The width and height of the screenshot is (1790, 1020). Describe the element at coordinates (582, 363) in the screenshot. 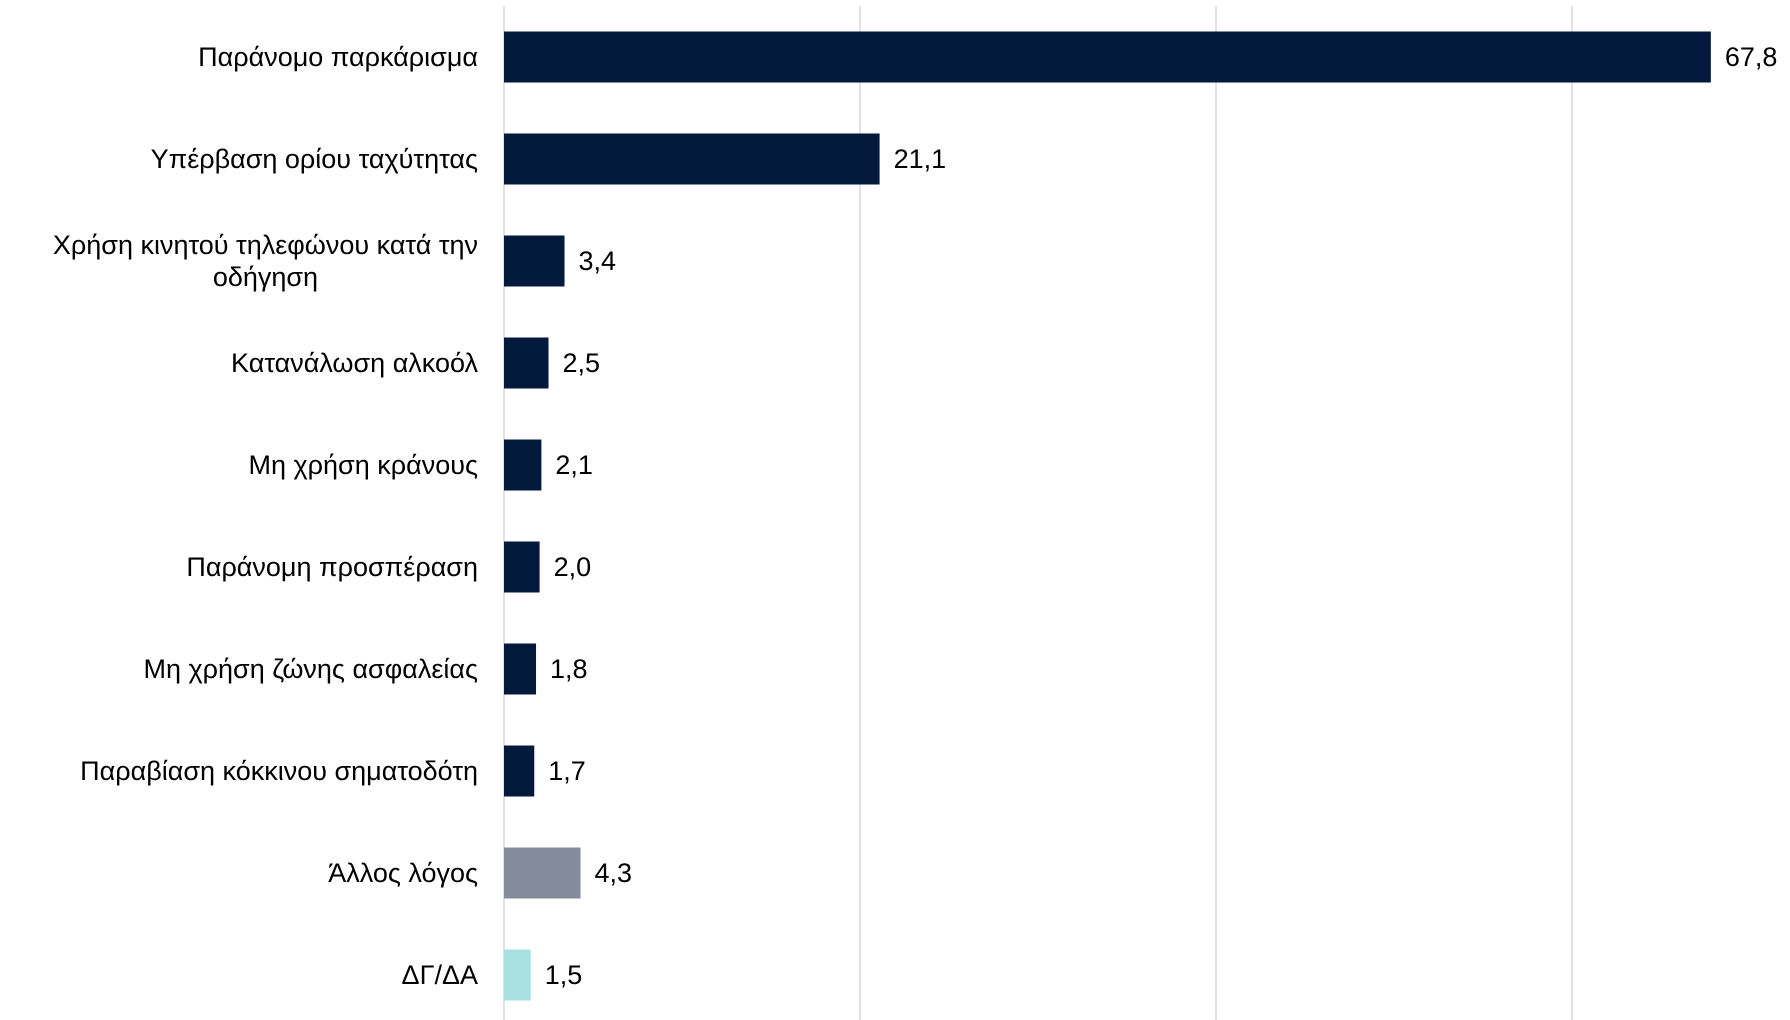

I see `value-label-4: 2,5` at that location.